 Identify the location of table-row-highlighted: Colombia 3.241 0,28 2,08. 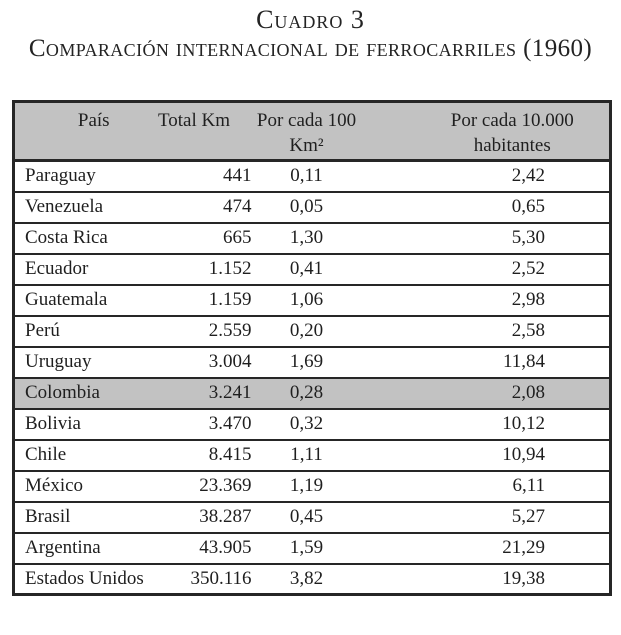
(312, 392).